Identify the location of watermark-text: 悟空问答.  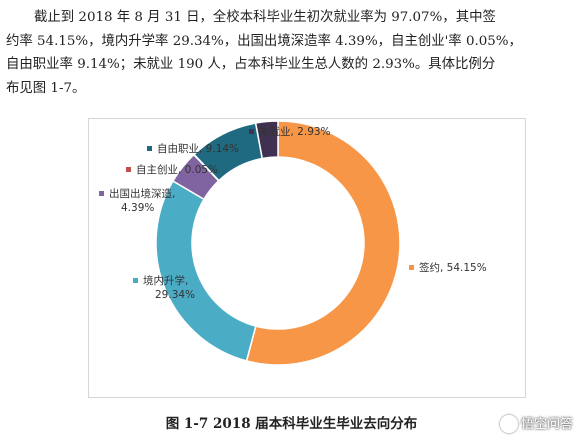
(546, 424).